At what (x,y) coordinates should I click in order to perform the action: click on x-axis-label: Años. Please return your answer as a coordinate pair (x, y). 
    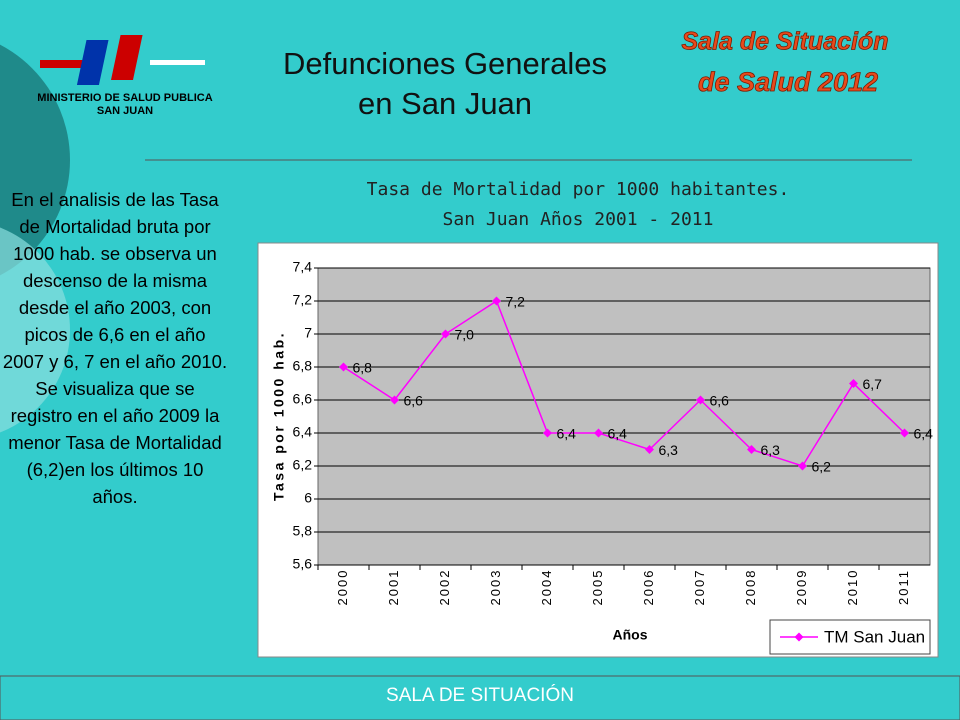
    Looking at the image, I should click on (630, 635).